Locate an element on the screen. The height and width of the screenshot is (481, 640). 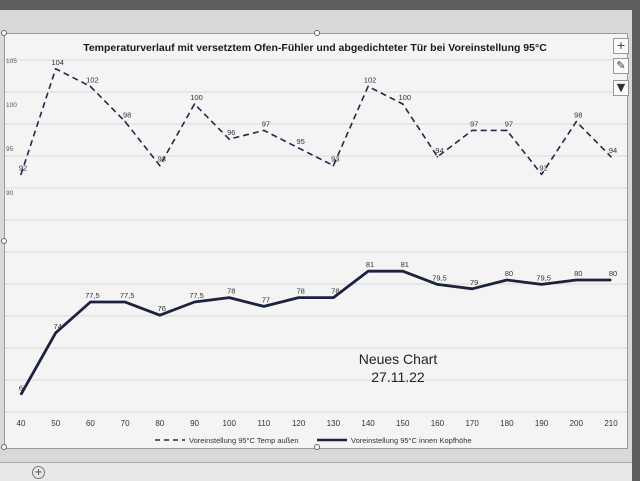
x-tick-label-9: 130 is located at coordinates (334, 423).